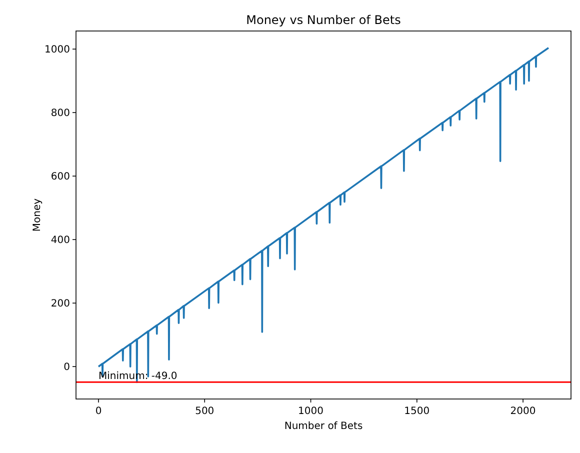  What do you see at coordinates (60, 114) in the screenshot?
I see `y-tick-label: 800` at bounding box center [60, 114].